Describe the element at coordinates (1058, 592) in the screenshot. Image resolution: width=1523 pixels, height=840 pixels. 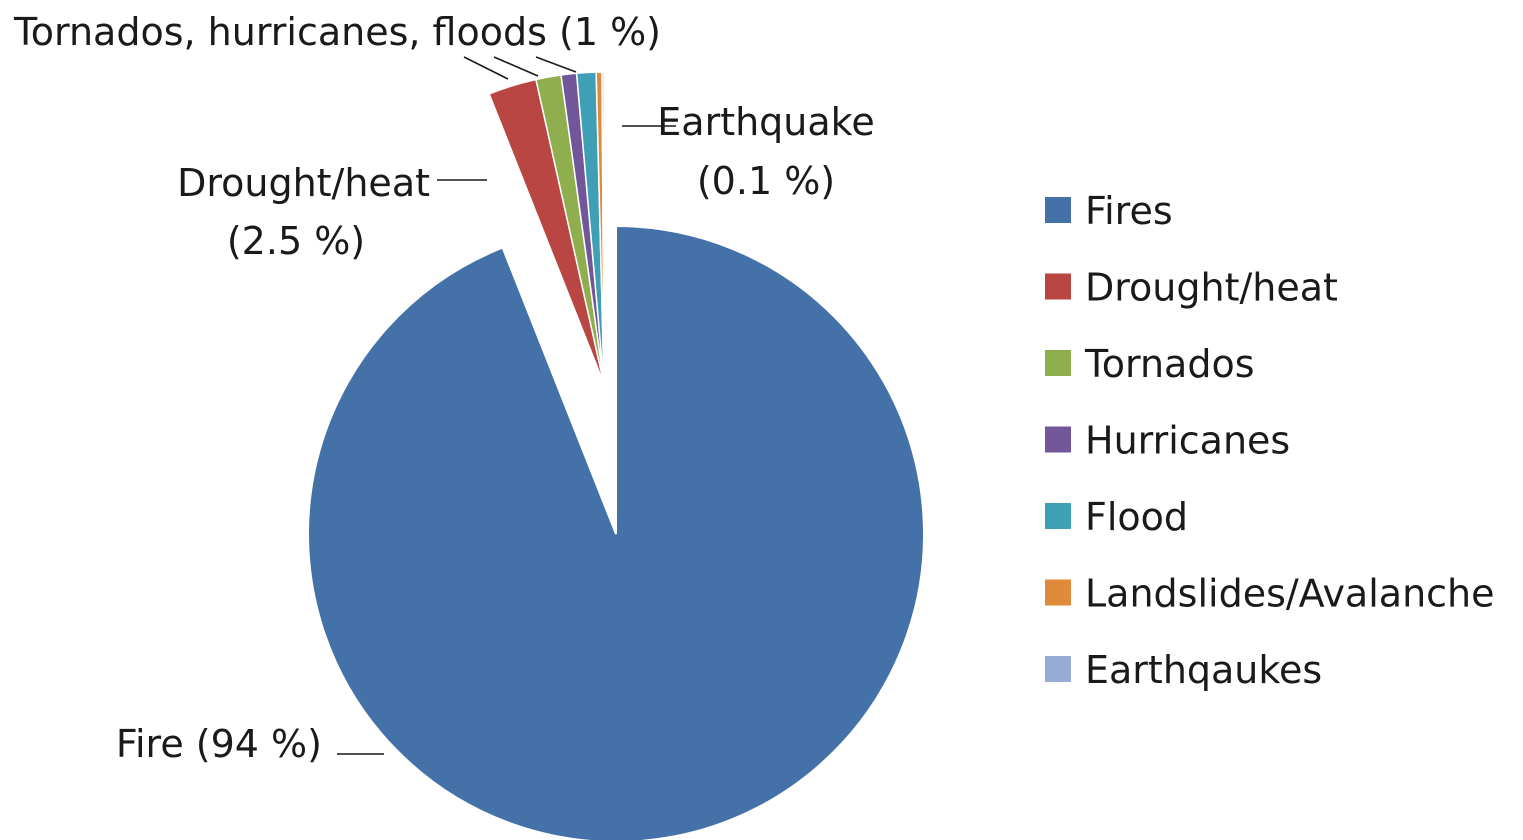
I see `legend-swatch-landslides-avalanche` at that location.